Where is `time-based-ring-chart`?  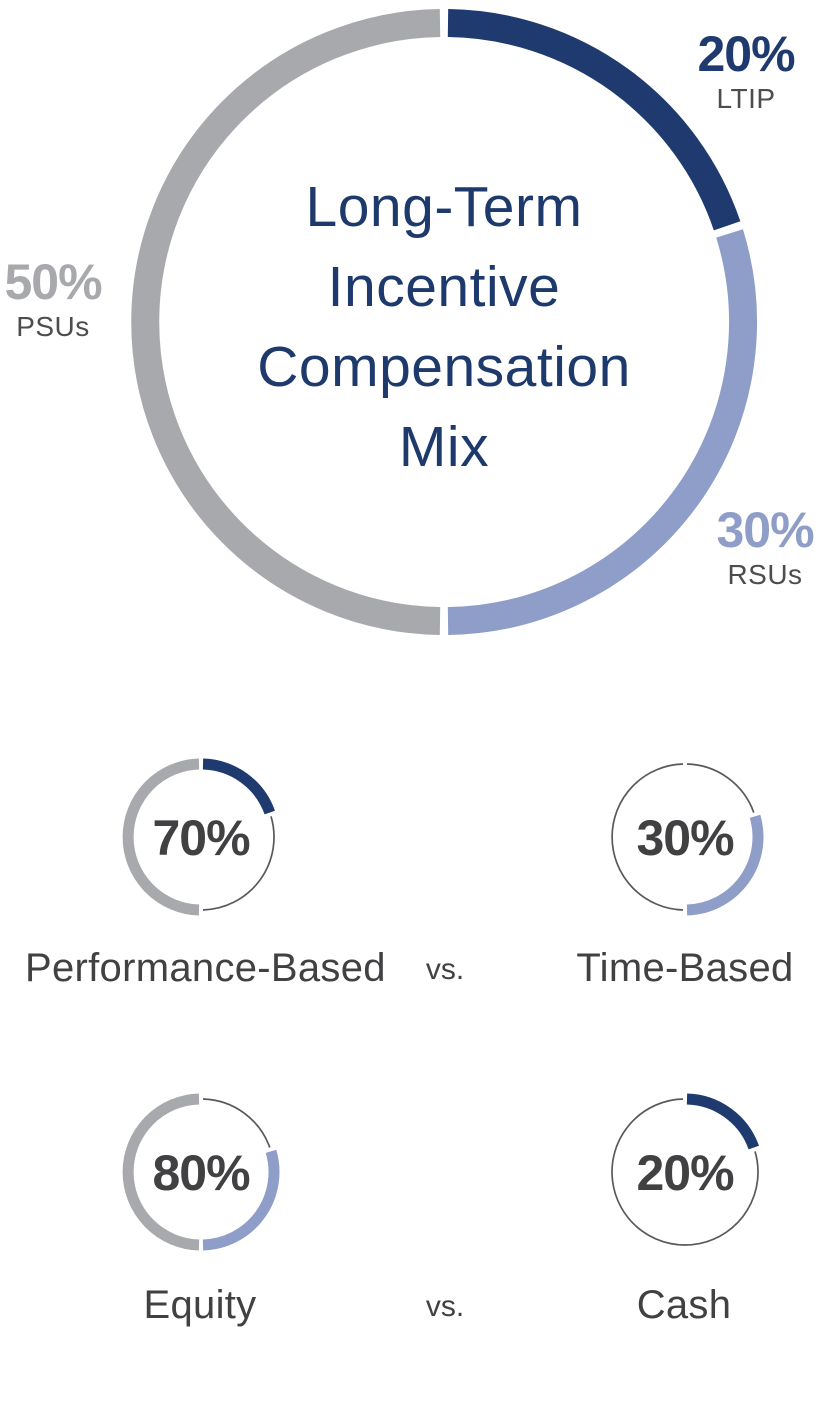
time-based-ring-chart is located at coordinates (687, 839).